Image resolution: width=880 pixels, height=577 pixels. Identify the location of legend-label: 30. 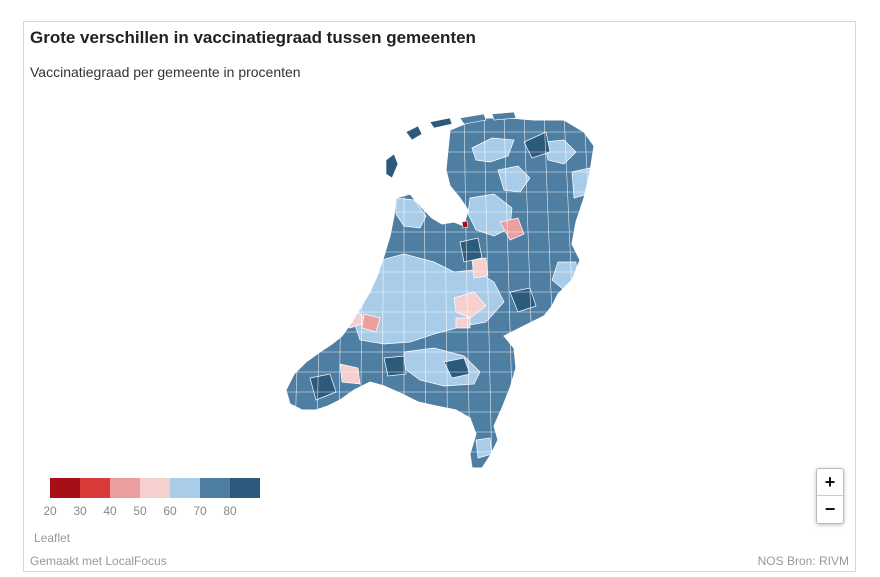
(80, 511).